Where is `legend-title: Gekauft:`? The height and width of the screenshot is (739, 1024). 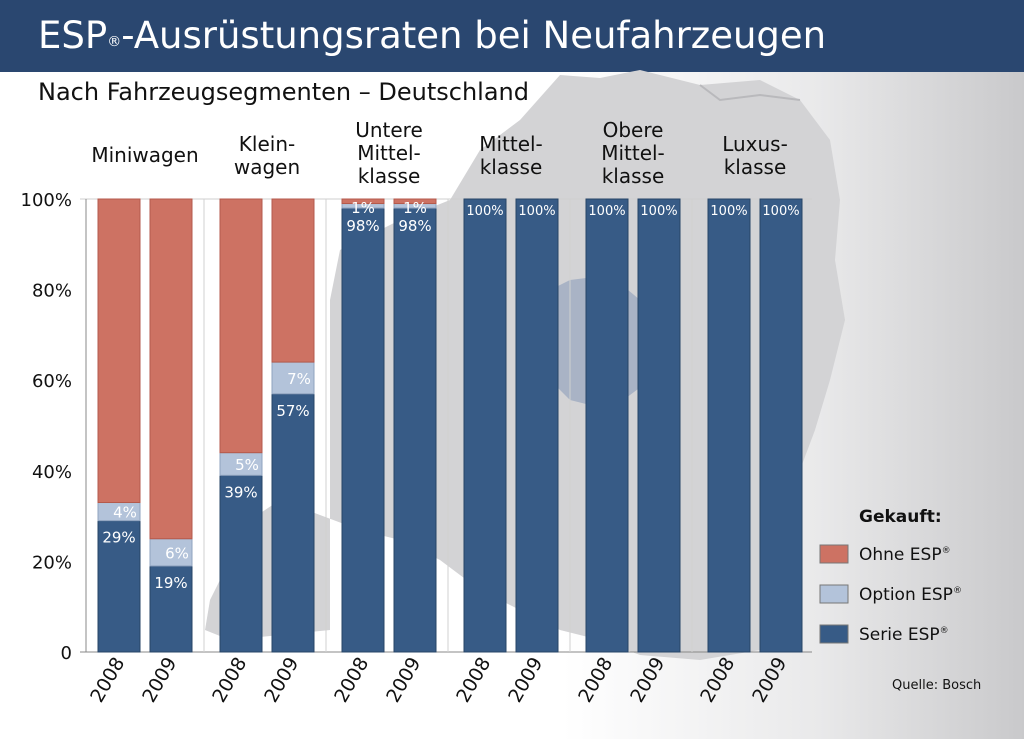 legend-title: Gekauft: is located at coordinates (900, 517).